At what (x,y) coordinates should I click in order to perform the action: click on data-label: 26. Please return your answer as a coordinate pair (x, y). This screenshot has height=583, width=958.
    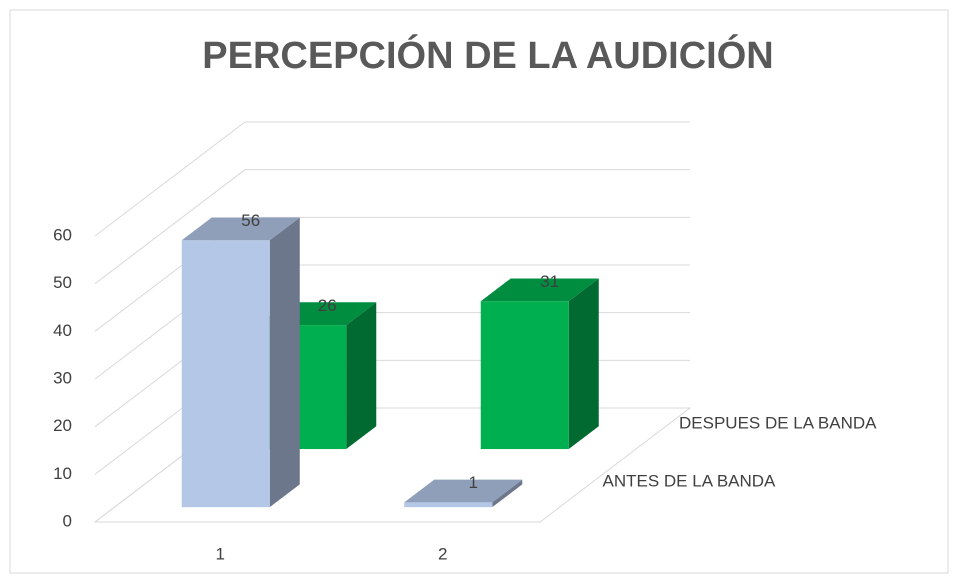
    Looking at the image, I should click on (327, 305).